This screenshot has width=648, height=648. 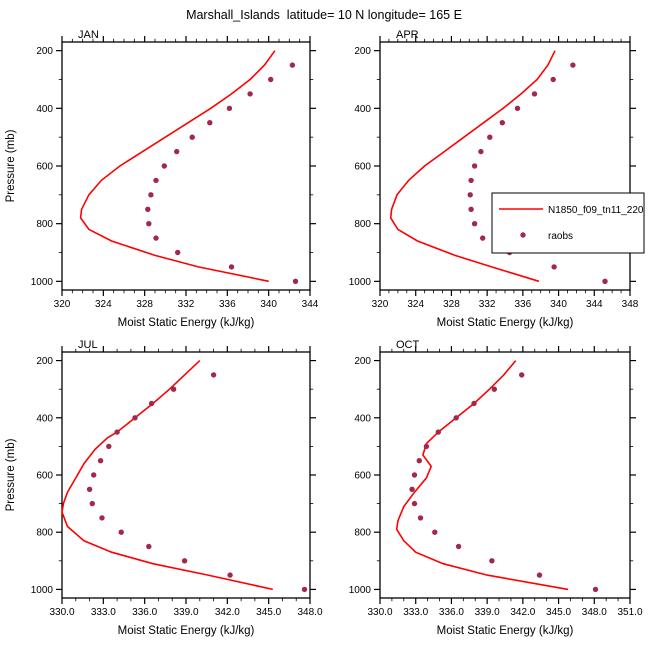 I want to click on x-tick-label: 324, so click(x=415, y=304).